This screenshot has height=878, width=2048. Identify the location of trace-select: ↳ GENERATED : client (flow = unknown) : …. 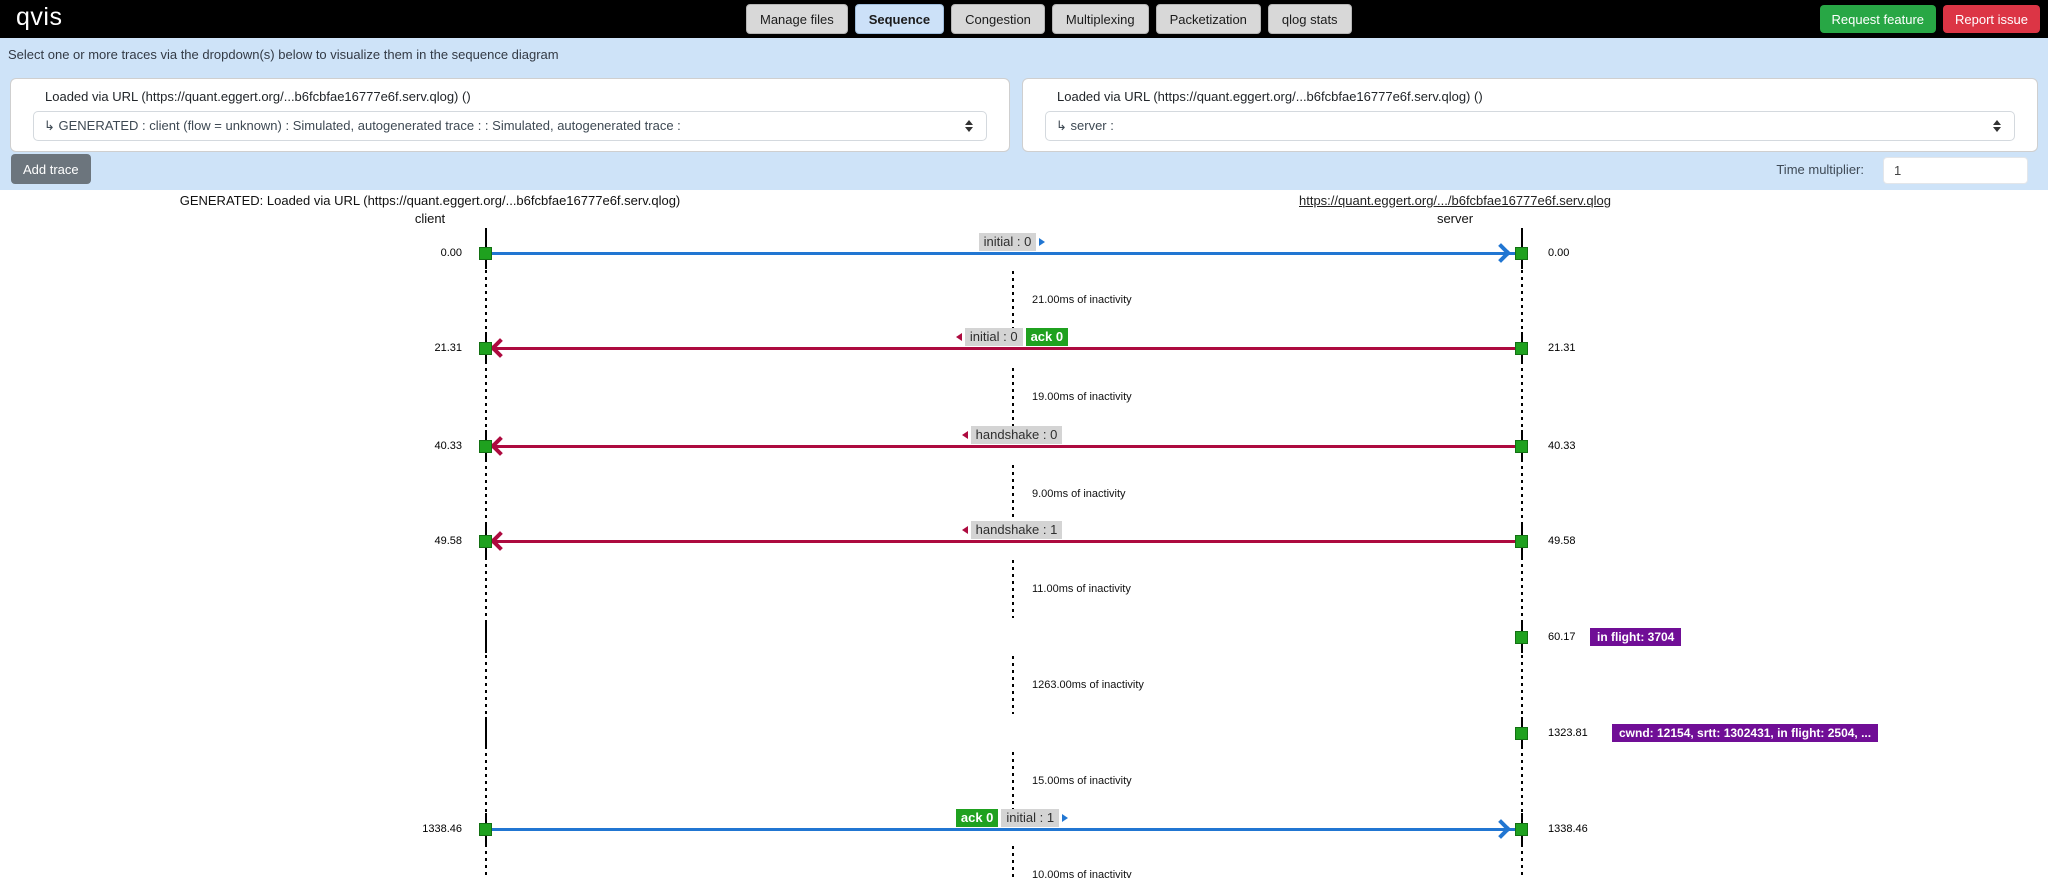
(510, 126).